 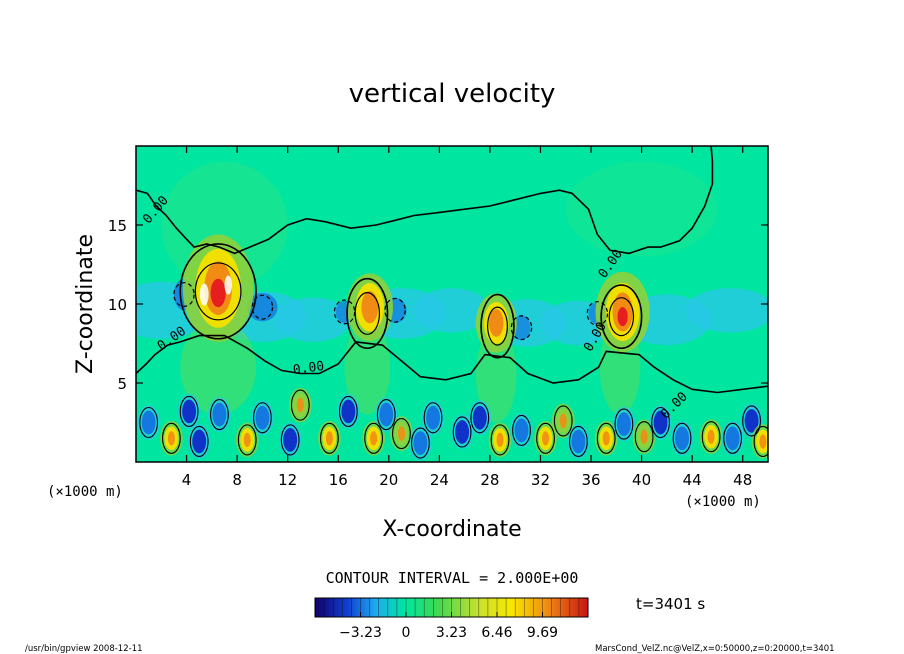 What do you see at coordinates (117, 305) in the screenshot?
I see `y-tick-label: 10` at bounding box center [117, 305].